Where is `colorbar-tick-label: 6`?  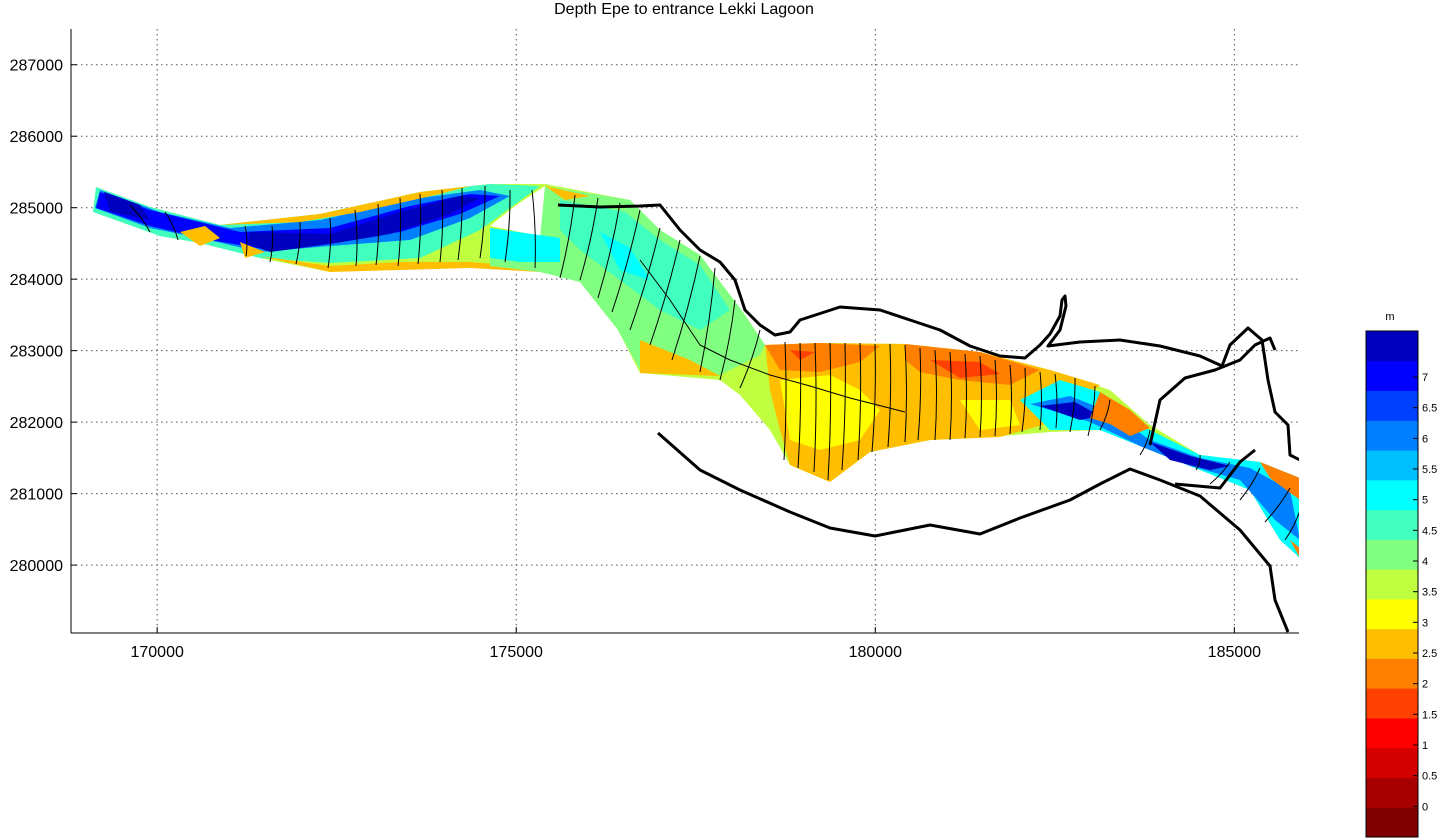 colorbar-tick-label: 6 is located at coordinates (1425, 439).